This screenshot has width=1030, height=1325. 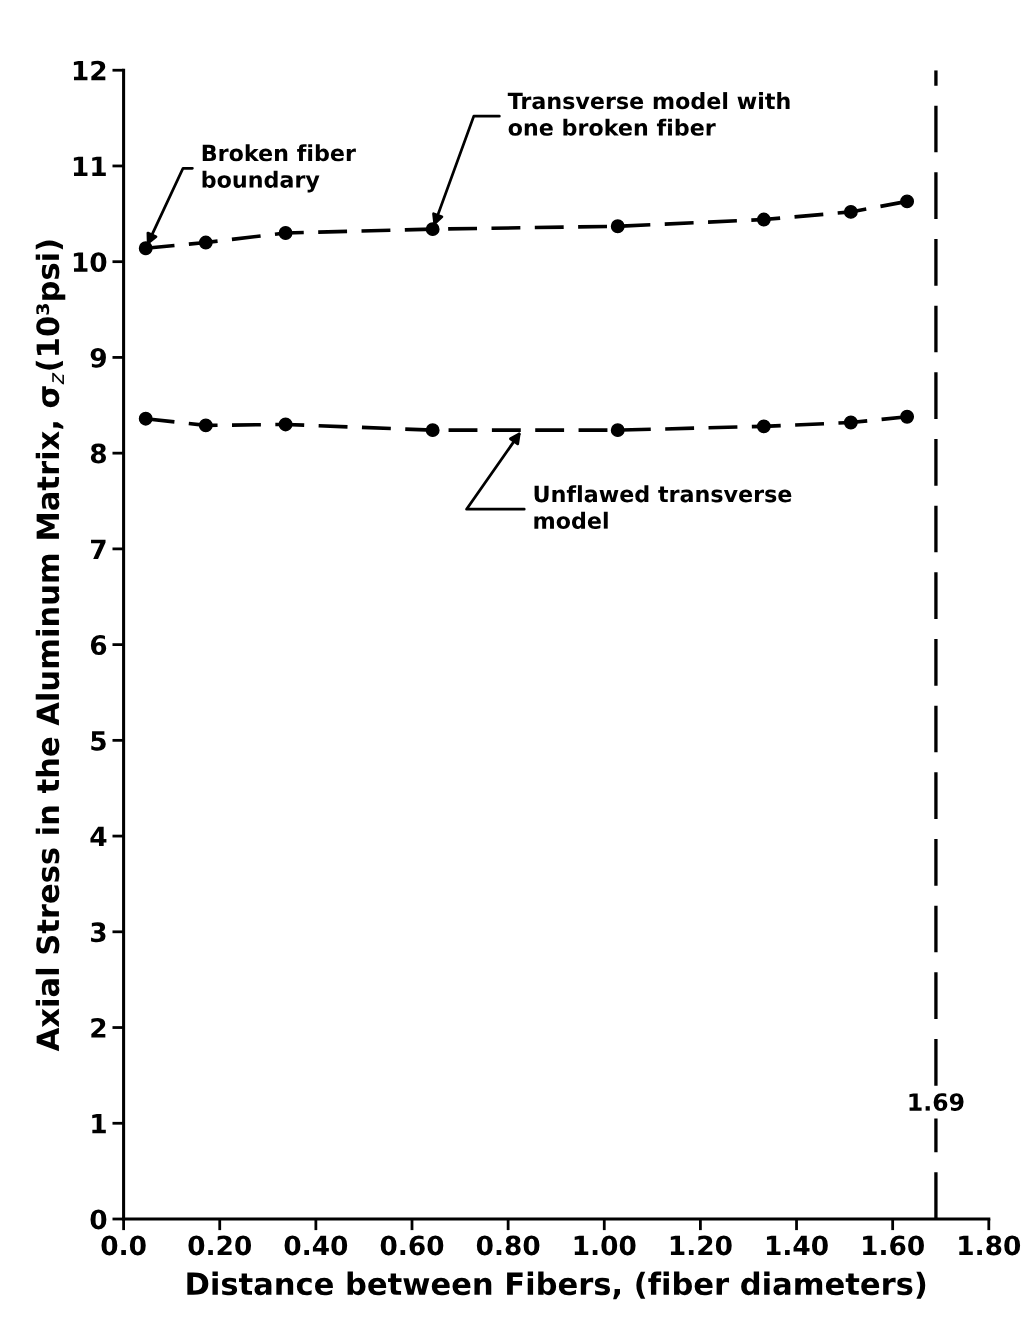 I want to click on y-tick-label: 2, so click(x=98, y=1027).